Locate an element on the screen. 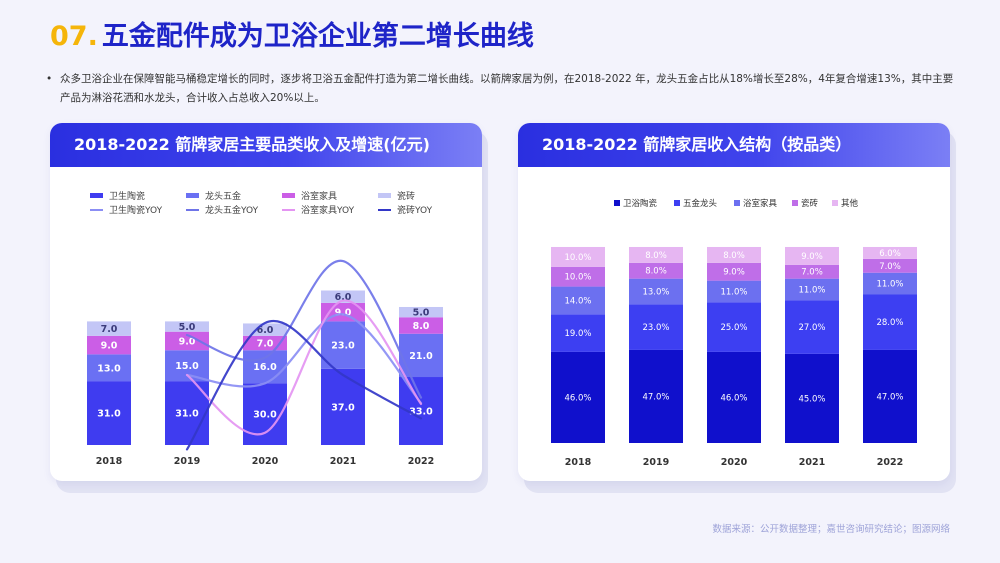  legend-label: 瓷砖YOY is located at coordinates (415, 210).